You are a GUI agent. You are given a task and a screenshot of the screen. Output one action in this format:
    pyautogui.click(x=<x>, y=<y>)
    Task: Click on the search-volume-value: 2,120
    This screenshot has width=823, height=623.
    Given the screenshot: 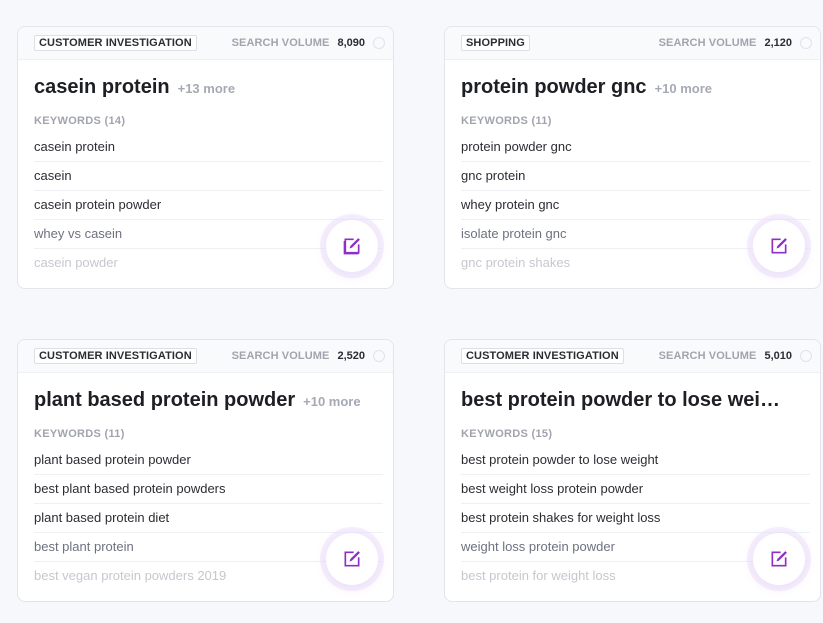 What is the action you would take?
    pyautogui.click(x=778, y=43)
    